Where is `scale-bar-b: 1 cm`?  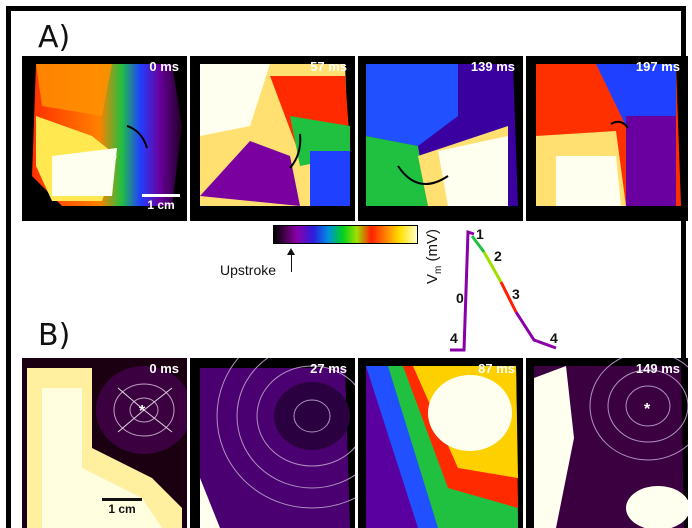 scale-bar-b: 1 cm is located at coordinates (122, 507).